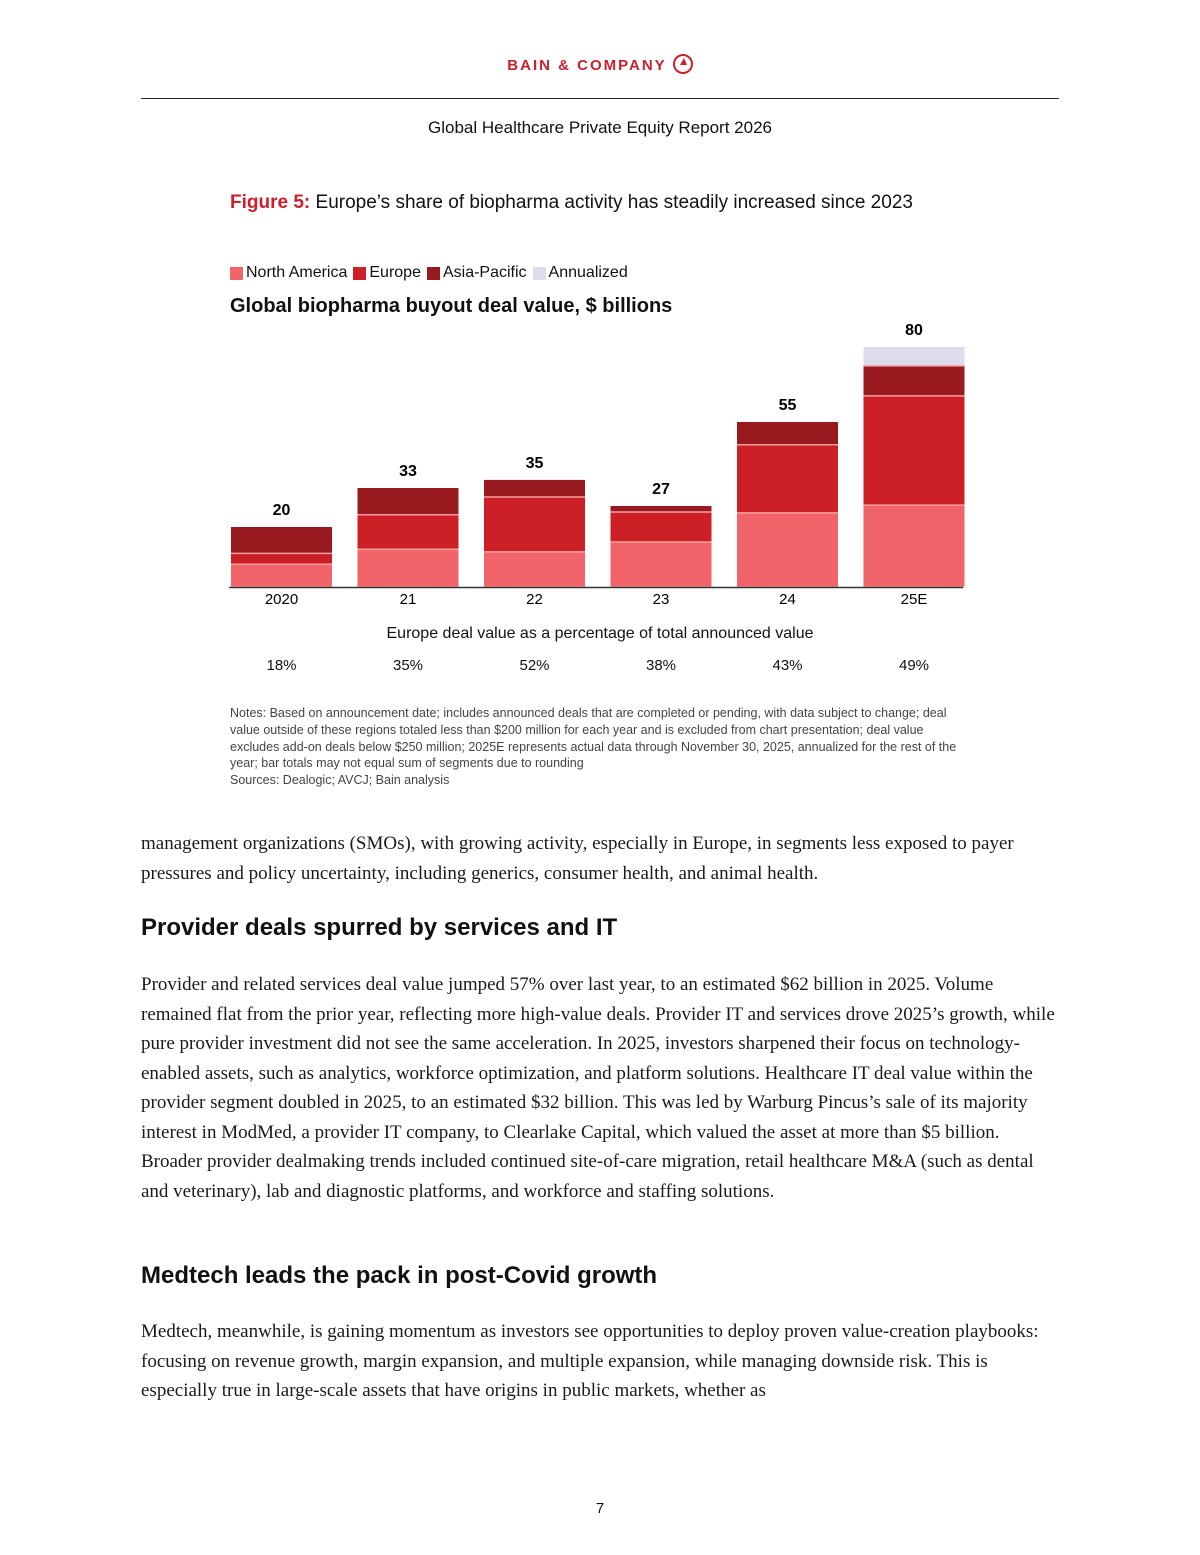 The height and width of the screenshot is (1555, 1200). Describe the element at coordinates (535, 463) in the screenshot. I see `bar-total-label: 35` at that location.